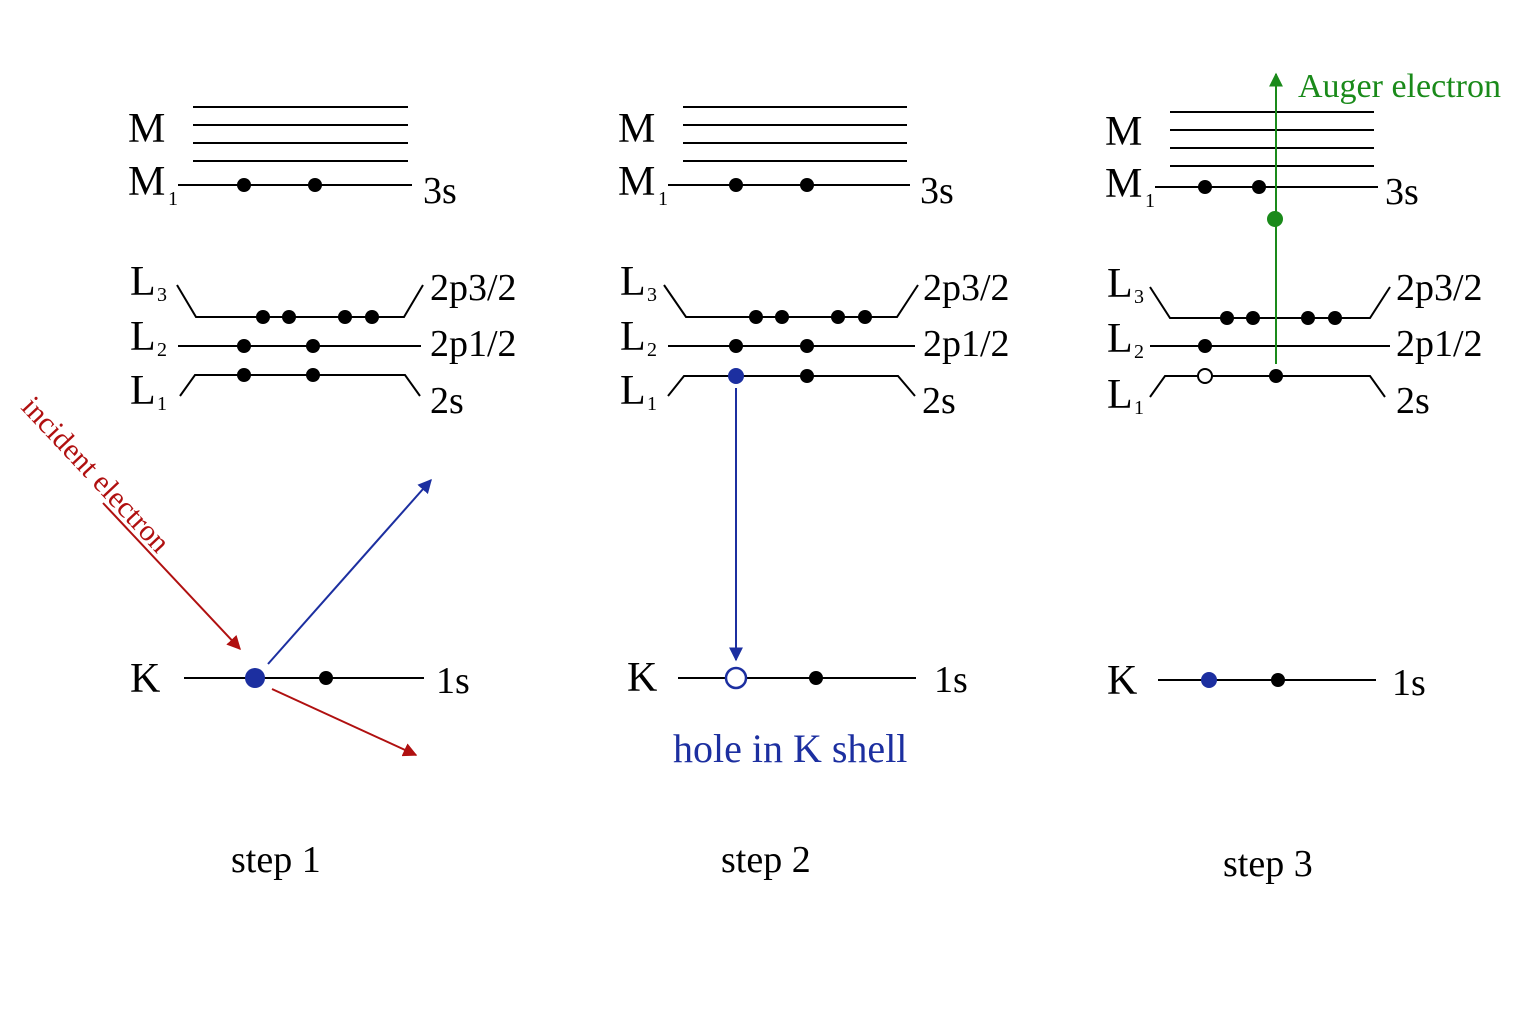 Image resolution: width=1536 pixels, height=1024 pixels. I want to click on filled-k-electron, so click(1209, 680).